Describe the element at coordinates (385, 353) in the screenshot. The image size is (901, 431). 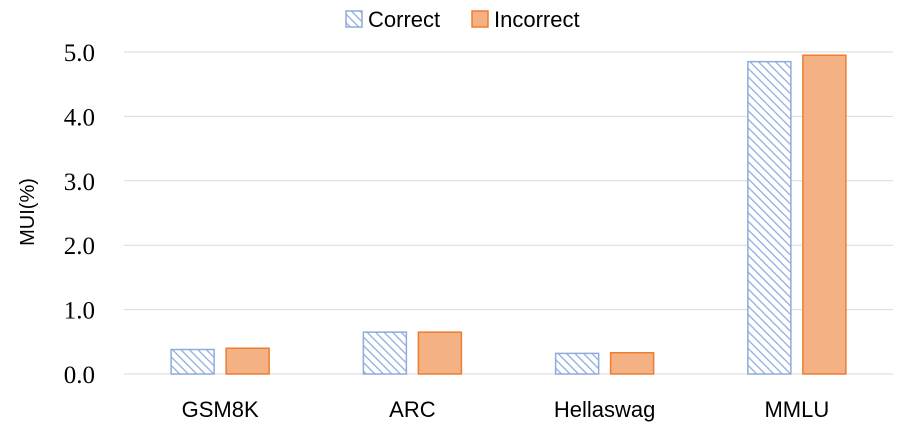
I see `bar-correct-arc` at that location.